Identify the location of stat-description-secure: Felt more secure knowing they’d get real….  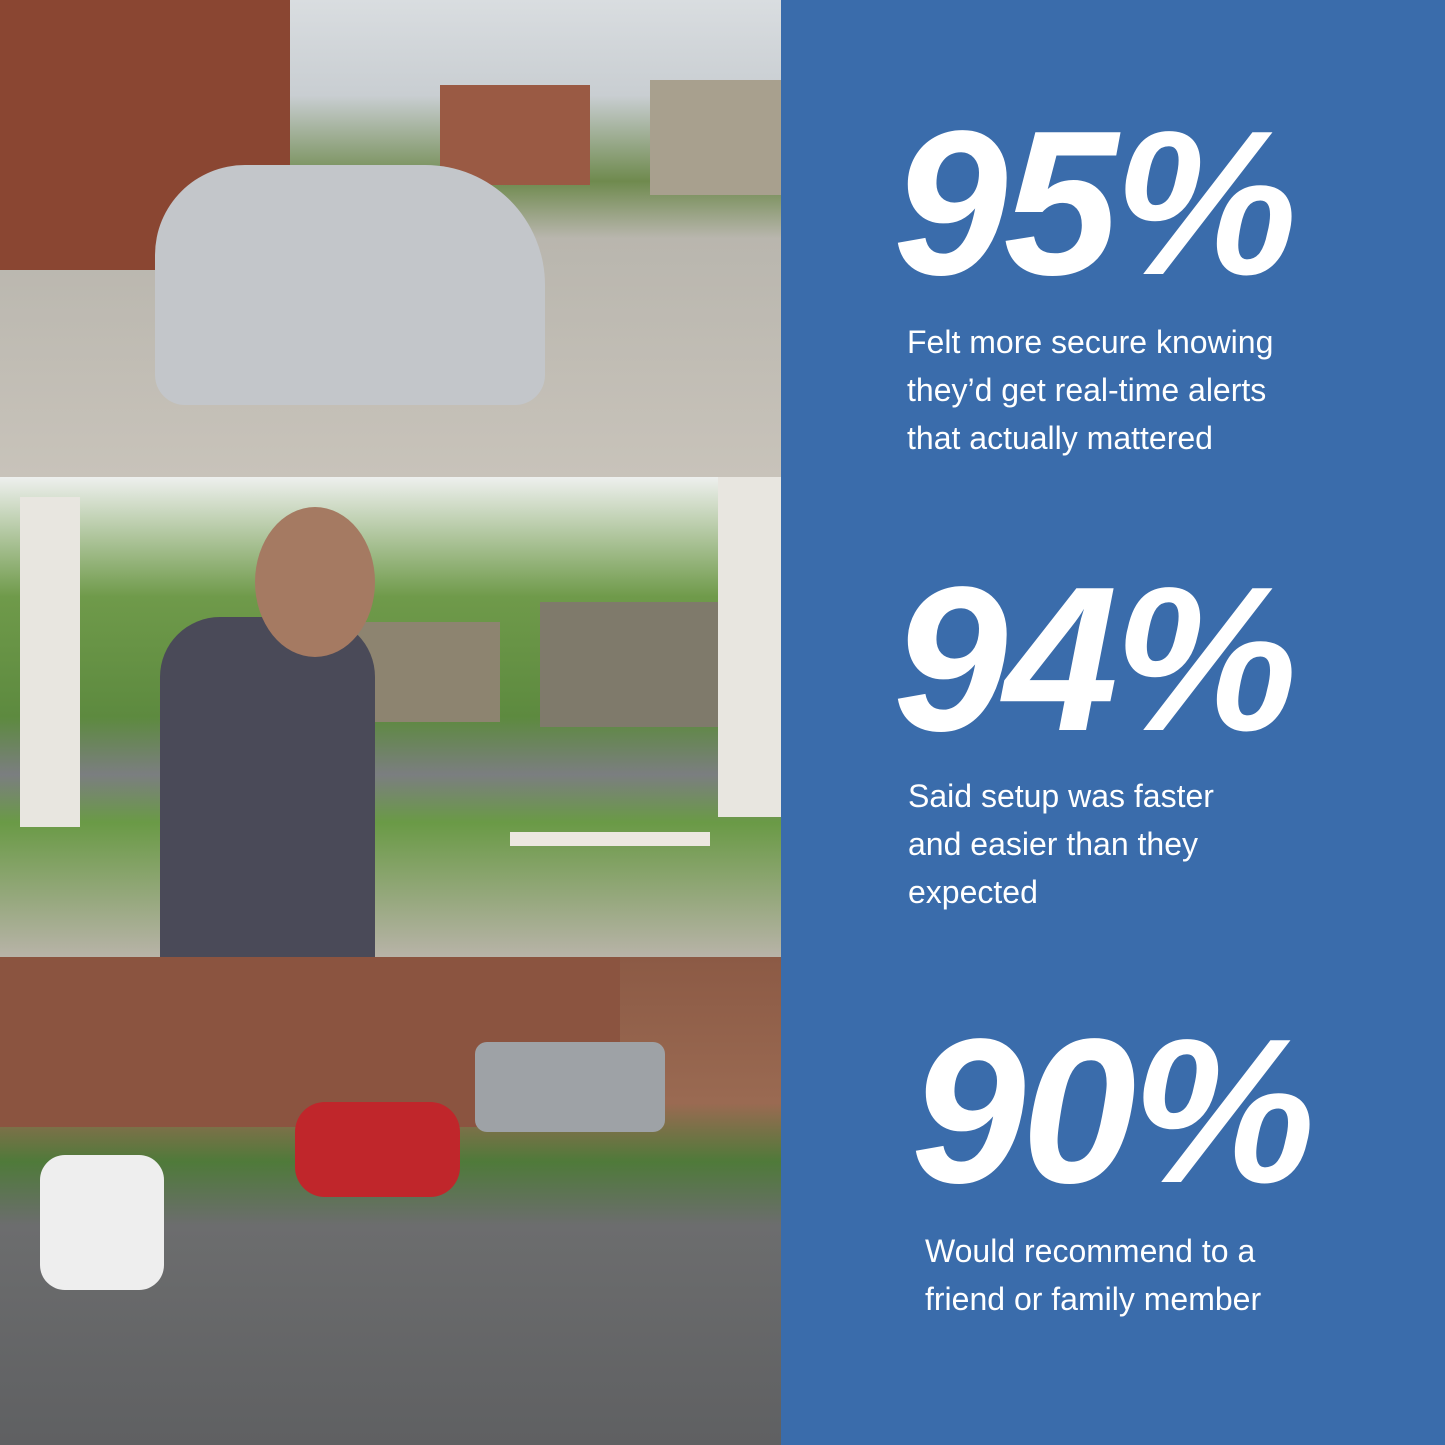
(1090, 390).